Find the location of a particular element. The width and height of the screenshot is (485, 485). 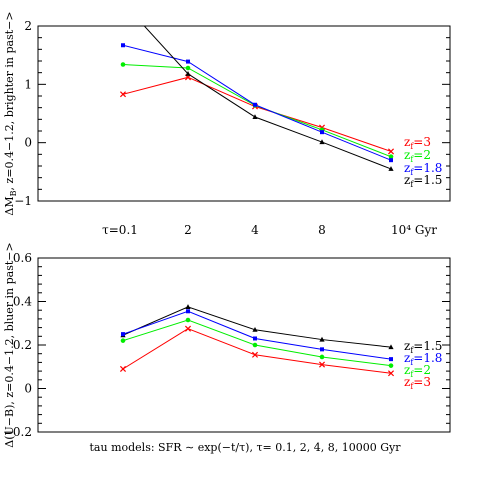

bottom-series-group is located at coordinates (257, 340).